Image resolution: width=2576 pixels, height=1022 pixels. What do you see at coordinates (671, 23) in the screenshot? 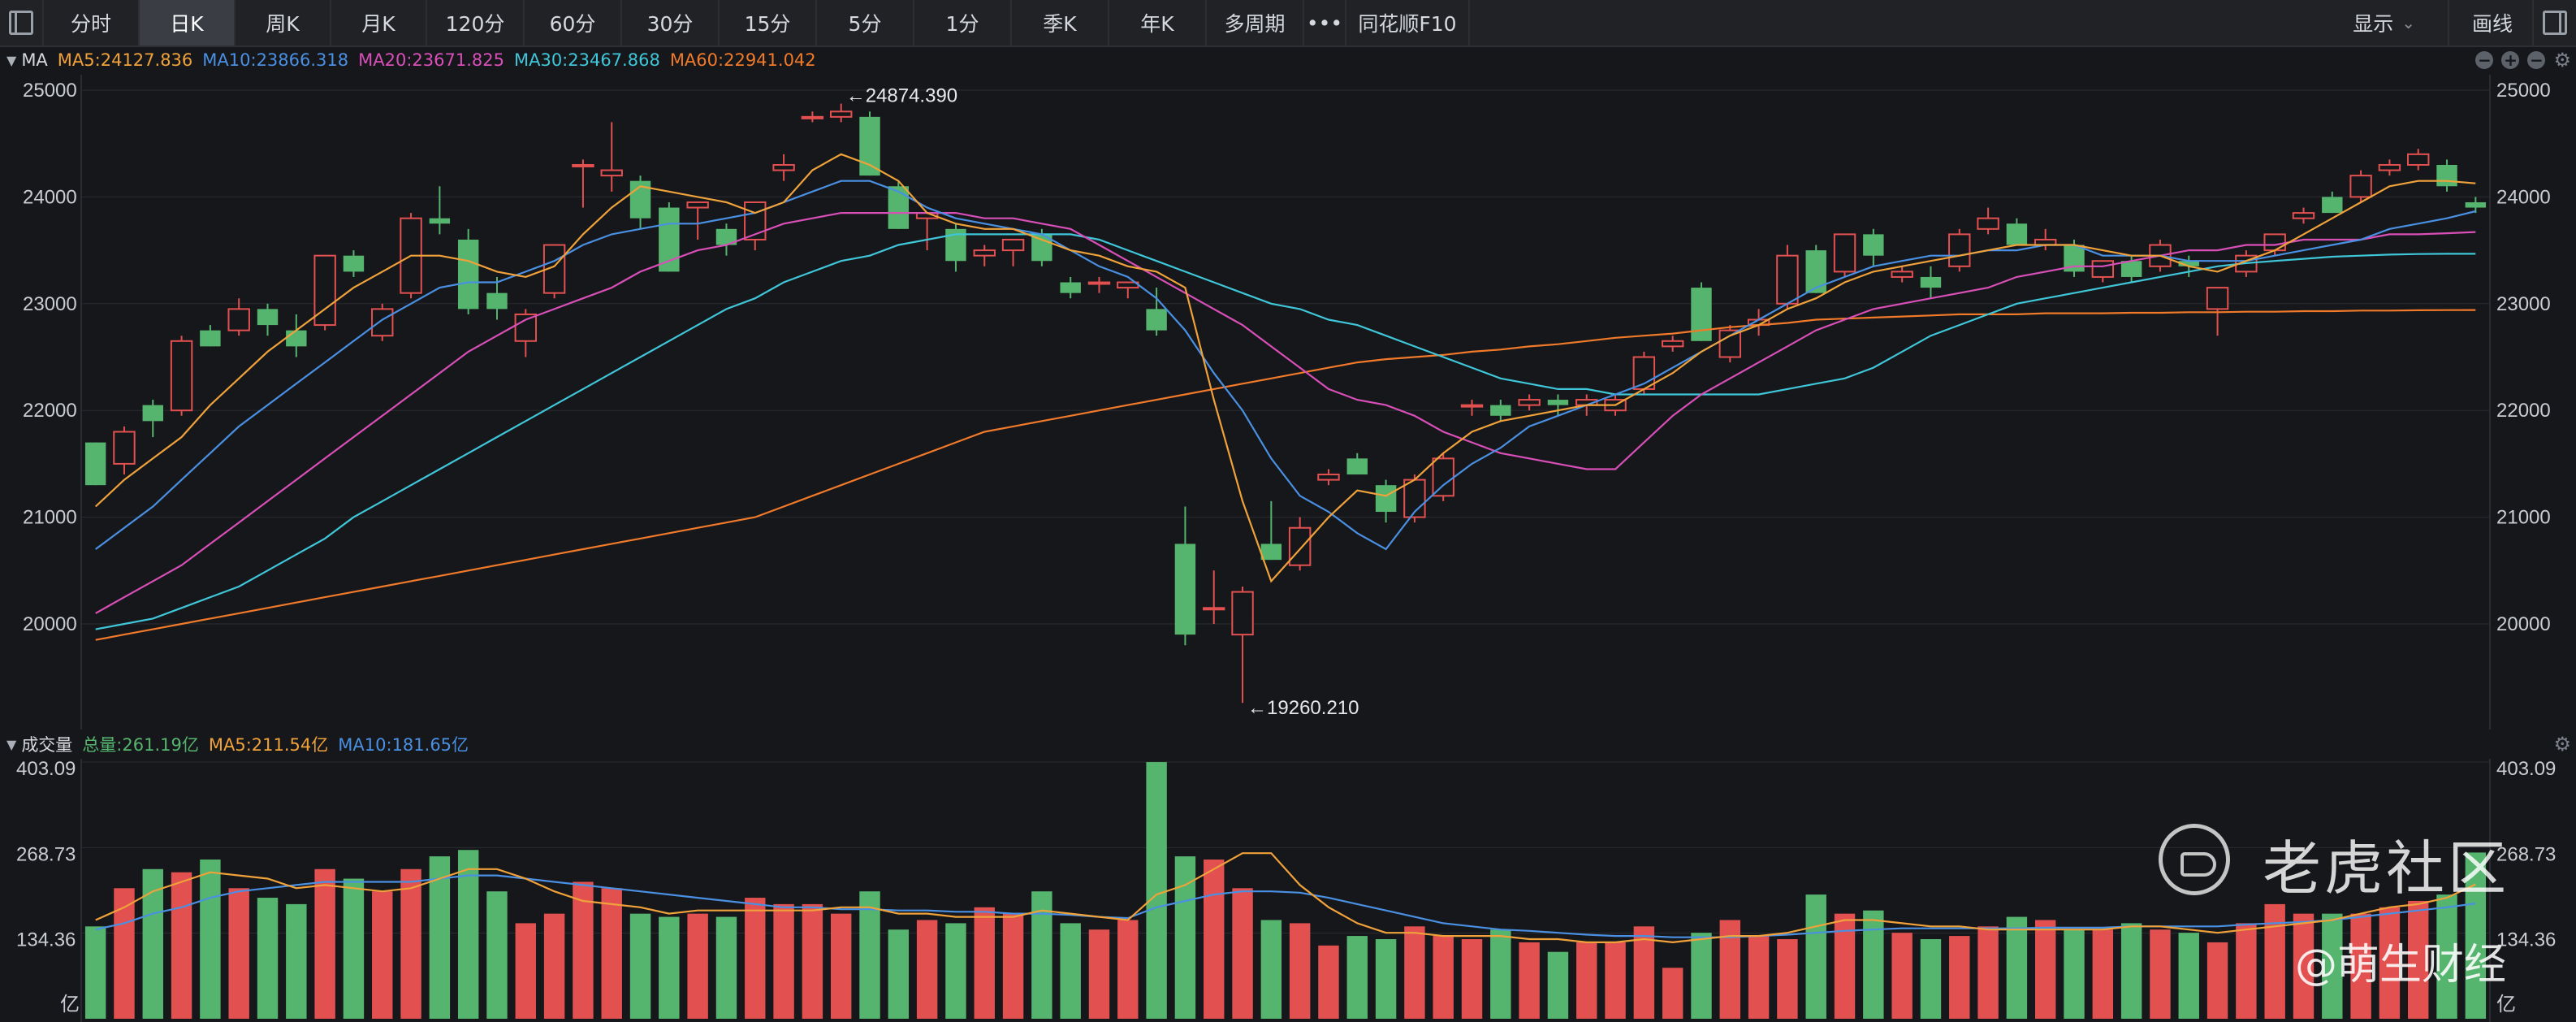
I see `tab-6: 30分` at bounding box center [671, 23].